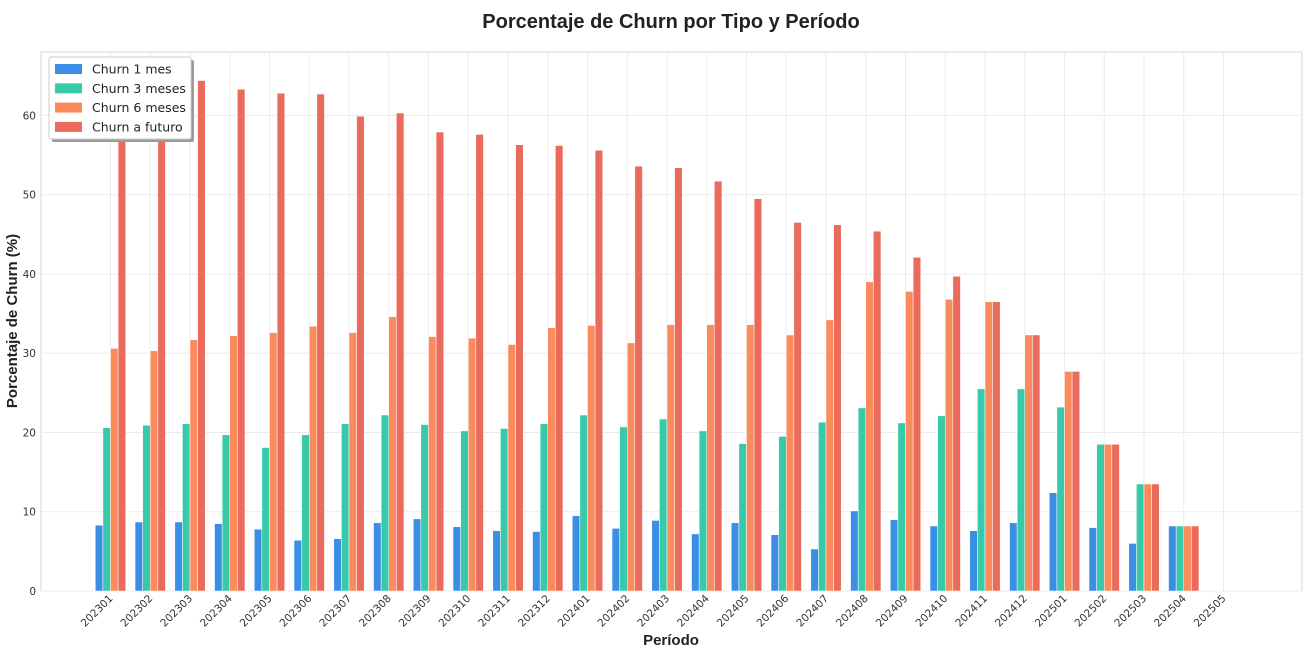 The height and width of the screenshot is (660, 1306). What do you see at coordinates (132, 69) in the screenshot?
I see `legend-label: Churn 1 mes` at bounding box center [132, 69].